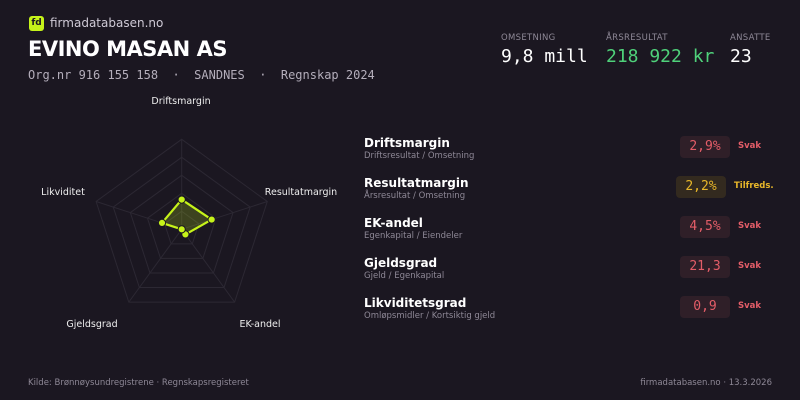 The image size is (800, 400). What do you see at coordinates (705, 267) in the screenshot?
I see `metric-value-badge: 21,3` at bounding box center [705, 267].